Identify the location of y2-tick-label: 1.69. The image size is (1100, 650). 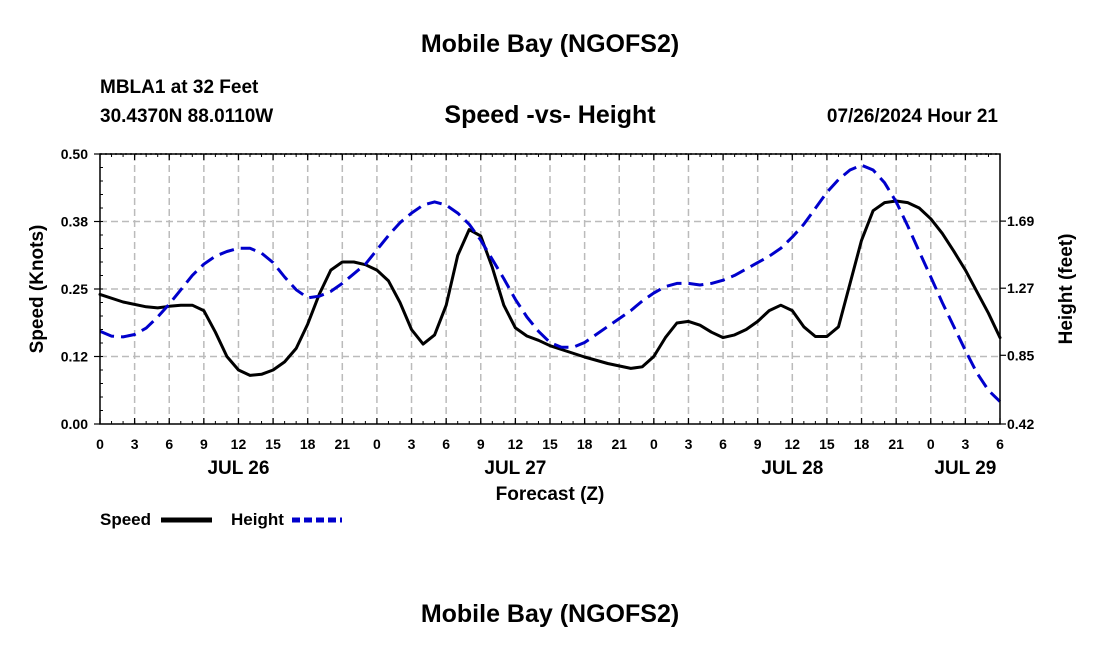
(1020, 221).